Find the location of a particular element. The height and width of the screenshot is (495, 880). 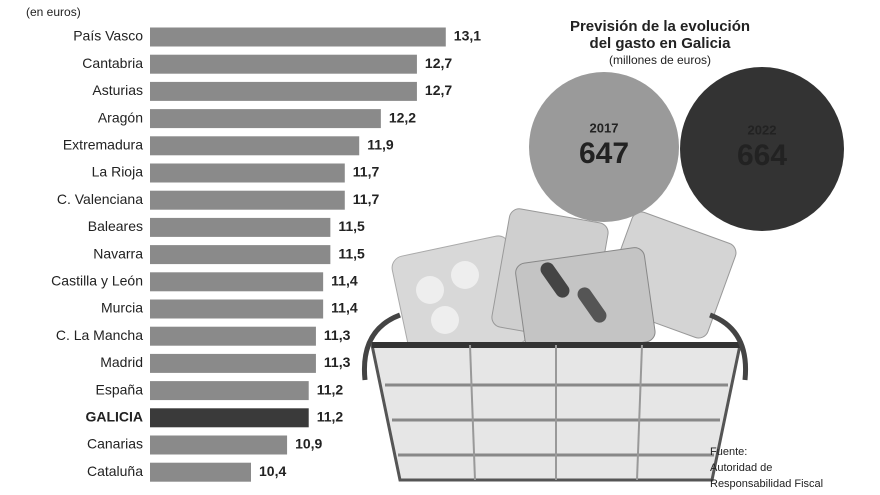

forecast-subtitle: (millones de euros) is located at coordinates (660, 60).